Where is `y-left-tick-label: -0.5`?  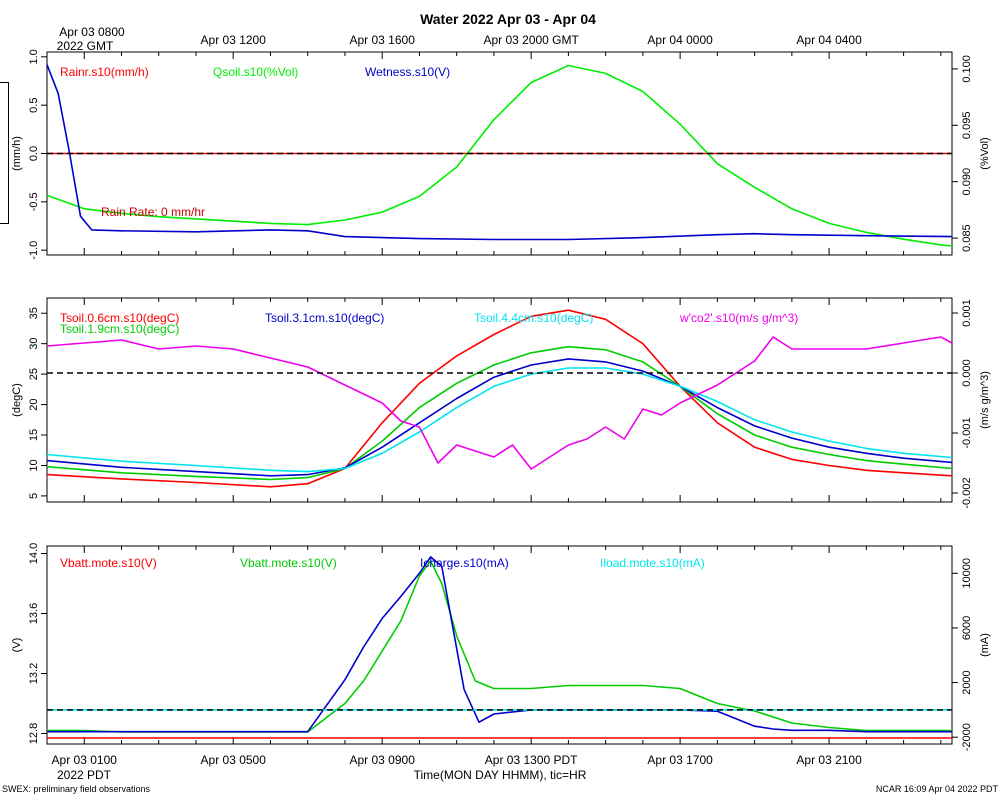
y-left-tick-label: -0.5 is located at coordinates (34, 201).